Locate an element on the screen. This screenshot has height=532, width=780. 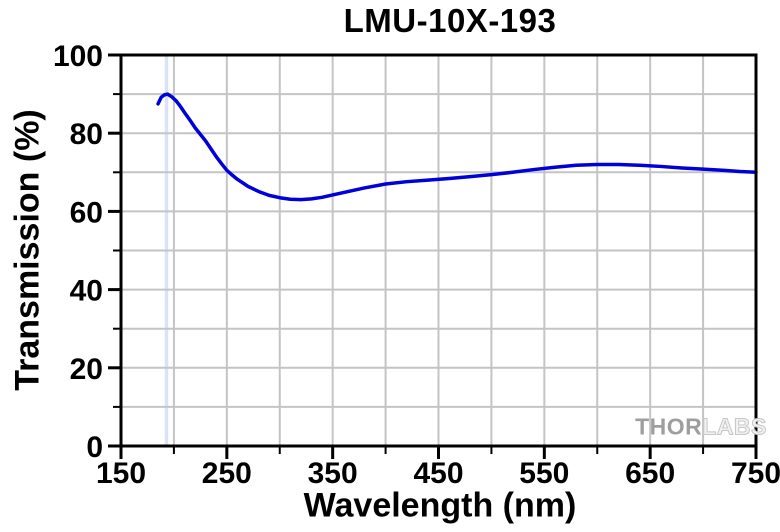
y-tick-label: 80 is located at coordinates (86, 134).